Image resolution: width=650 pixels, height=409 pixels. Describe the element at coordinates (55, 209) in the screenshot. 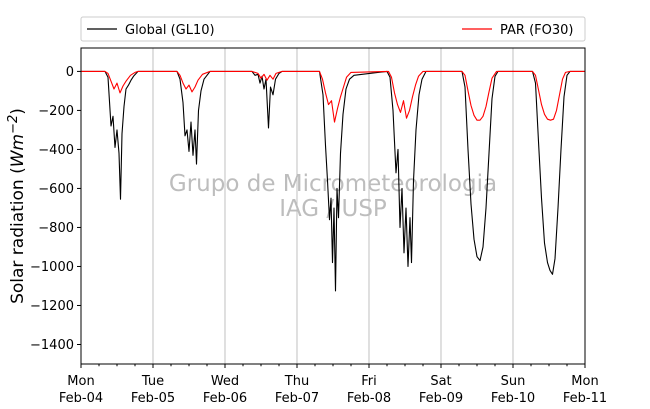

I see `y-axis: 0 −200 −400 −600 −800 −1000 −1200 −1400` at that location.